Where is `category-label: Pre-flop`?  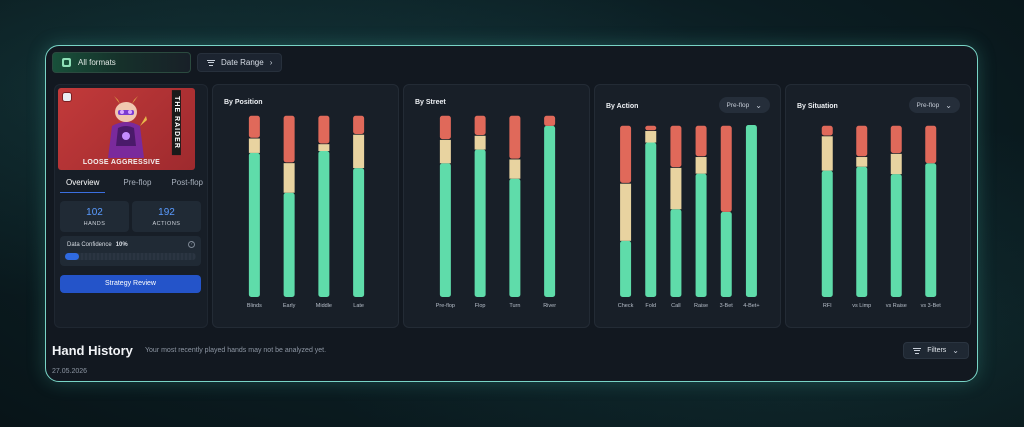
category-label: Pre-flop is located at coordinates (445, 306).